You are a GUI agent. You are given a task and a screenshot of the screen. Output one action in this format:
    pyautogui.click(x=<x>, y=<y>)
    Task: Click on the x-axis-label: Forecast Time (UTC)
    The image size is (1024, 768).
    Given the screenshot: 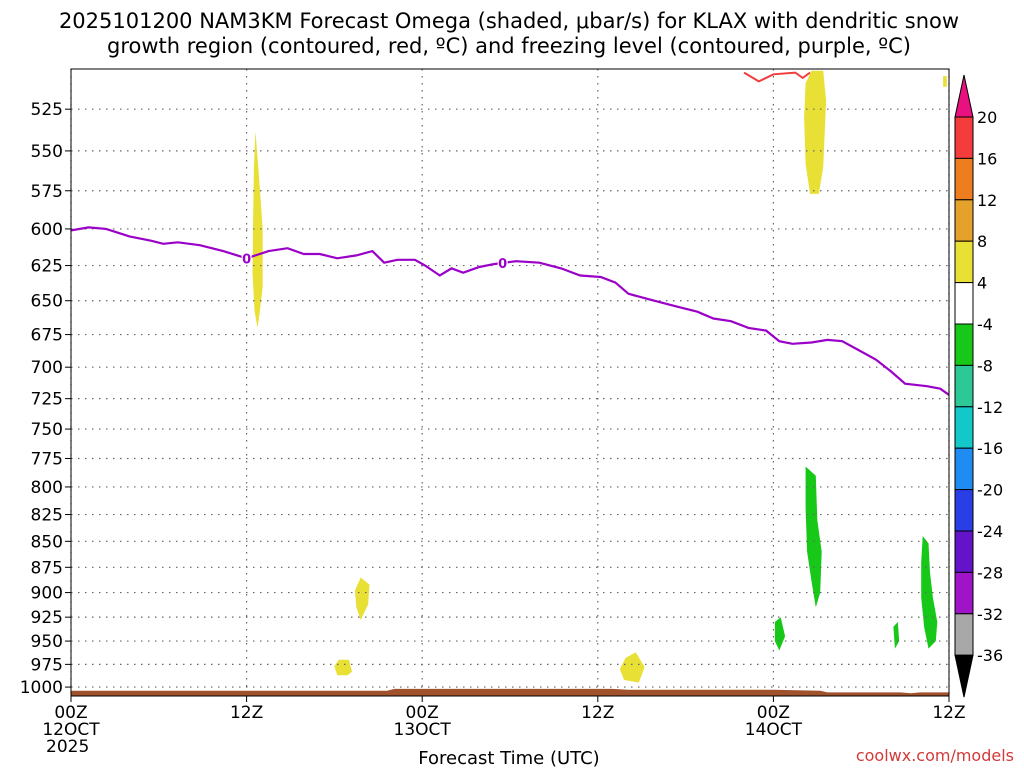 What is the action you would take?
    pyautogui.click(x=508, y=758)
    